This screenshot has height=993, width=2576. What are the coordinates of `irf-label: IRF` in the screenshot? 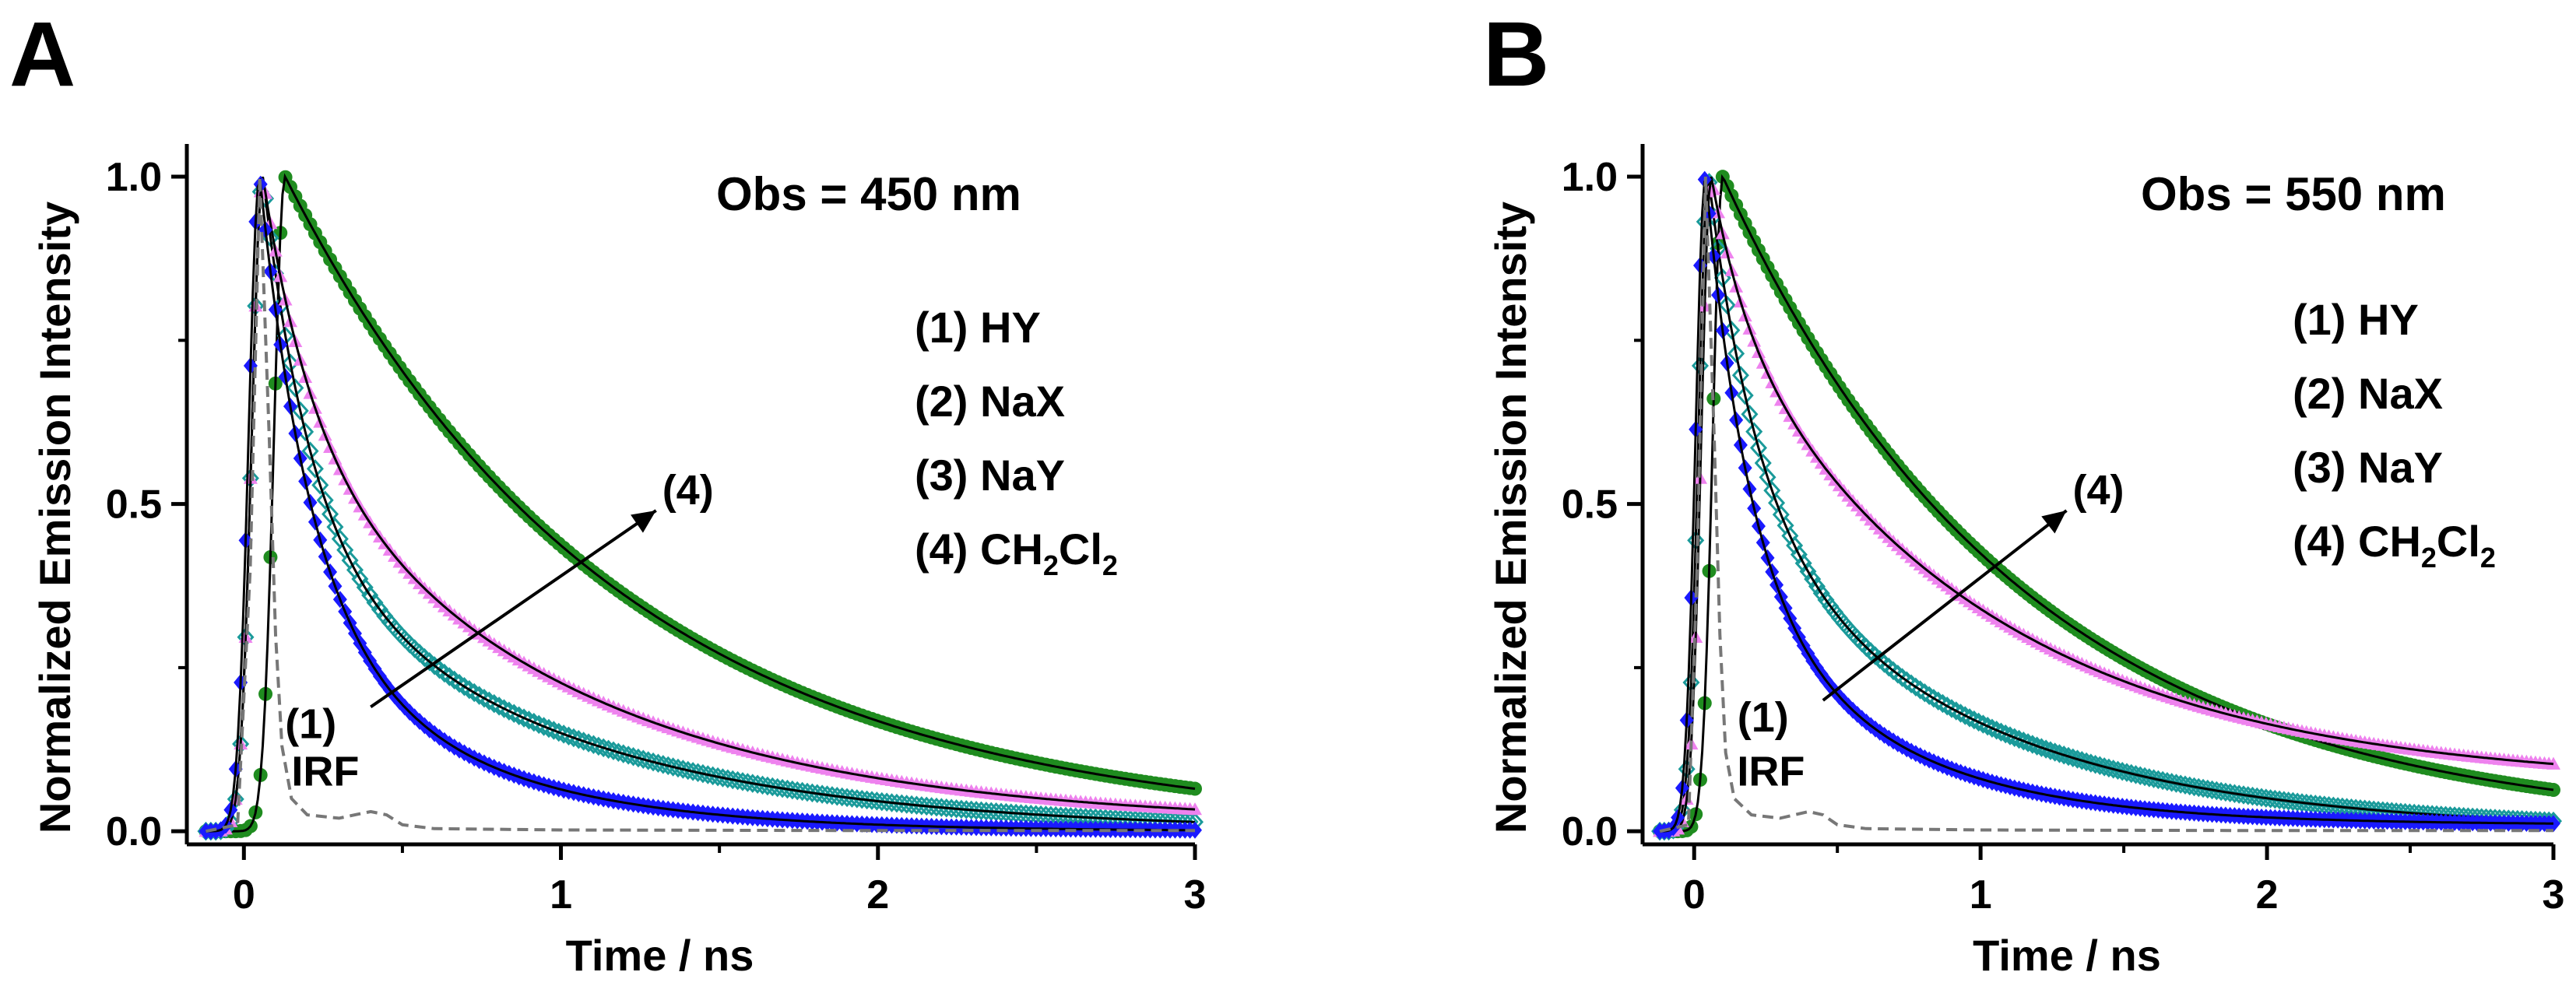 It's located at (1771, 772).